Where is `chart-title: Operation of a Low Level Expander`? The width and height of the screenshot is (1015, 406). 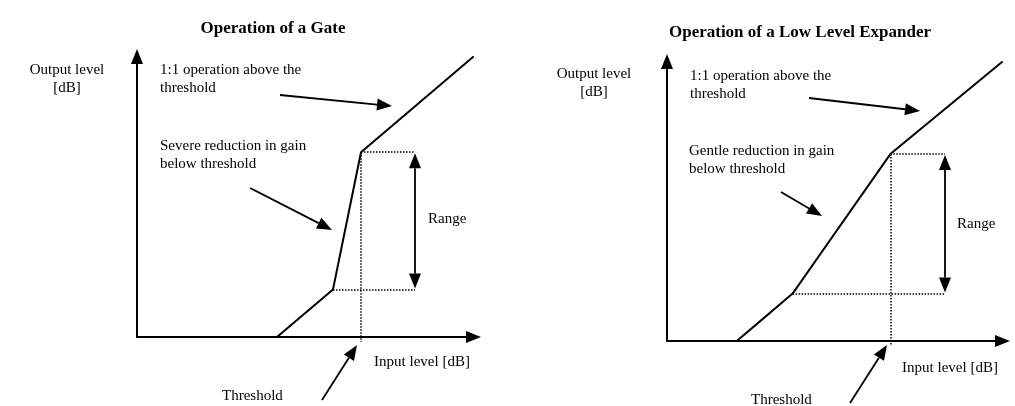 chart-title: Operation of a Low Level Expander is located at coordinates (800, 31).